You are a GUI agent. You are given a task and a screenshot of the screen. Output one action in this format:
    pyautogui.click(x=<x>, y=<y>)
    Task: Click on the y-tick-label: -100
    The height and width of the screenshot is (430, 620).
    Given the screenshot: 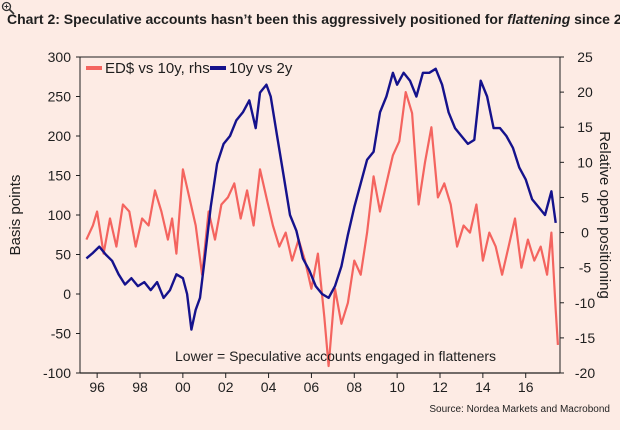 What is the action you would take?
    pyautogui.click(x=57, y=373)
    